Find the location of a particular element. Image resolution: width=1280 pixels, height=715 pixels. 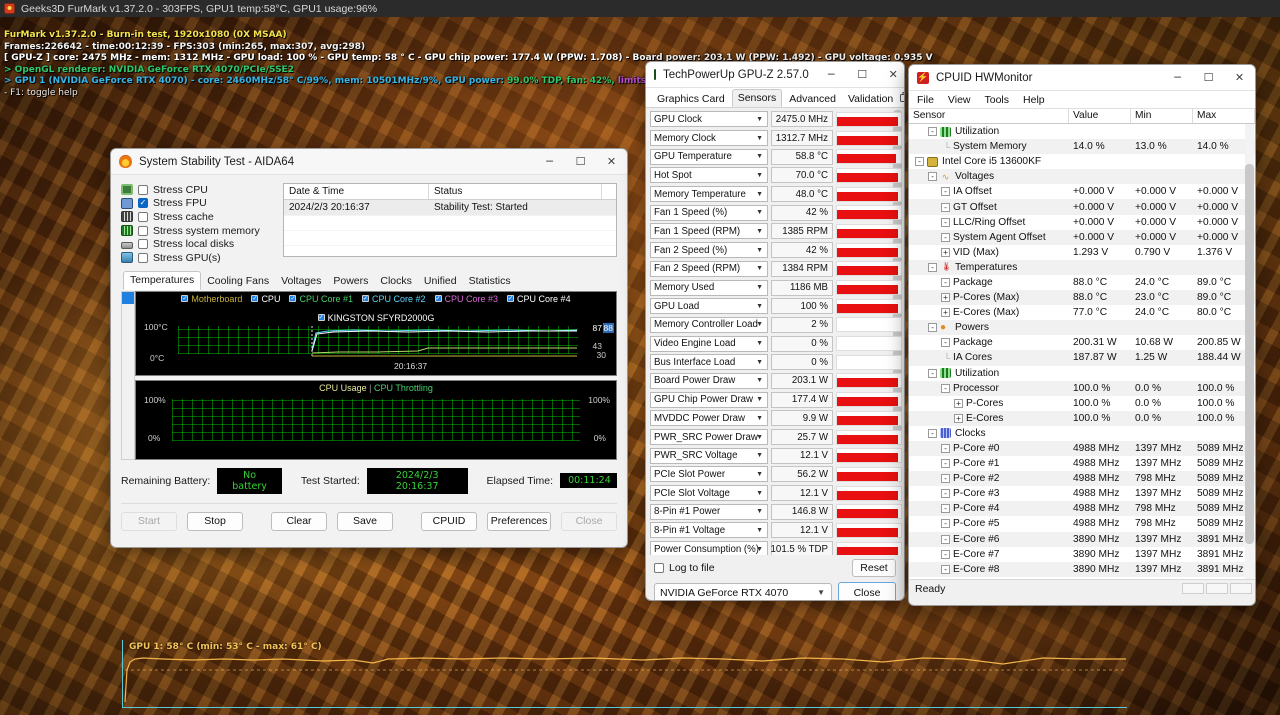

log-to-file-checkbox is located at coordinates (659, 568).